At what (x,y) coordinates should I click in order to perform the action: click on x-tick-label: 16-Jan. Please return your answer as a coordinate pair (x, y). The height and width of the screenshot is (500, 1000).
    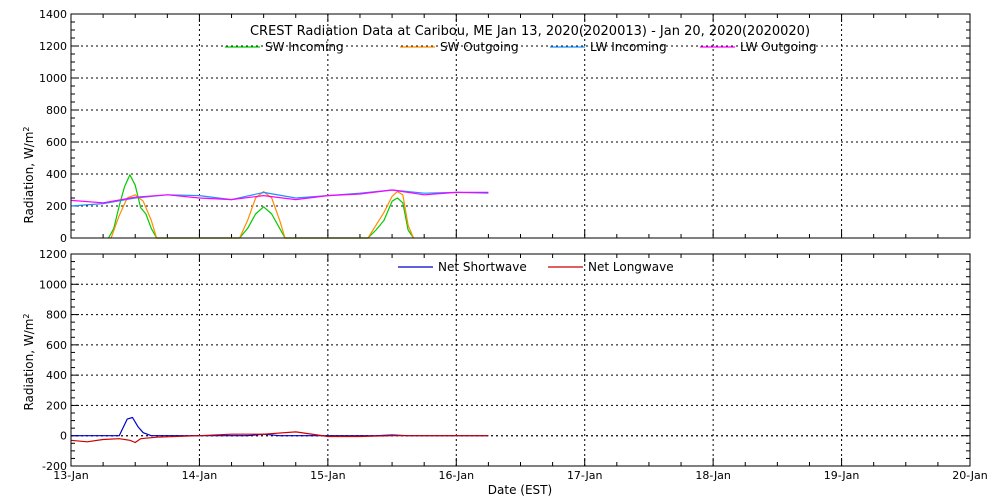
    Looking at the image, I should click on (457, 475).